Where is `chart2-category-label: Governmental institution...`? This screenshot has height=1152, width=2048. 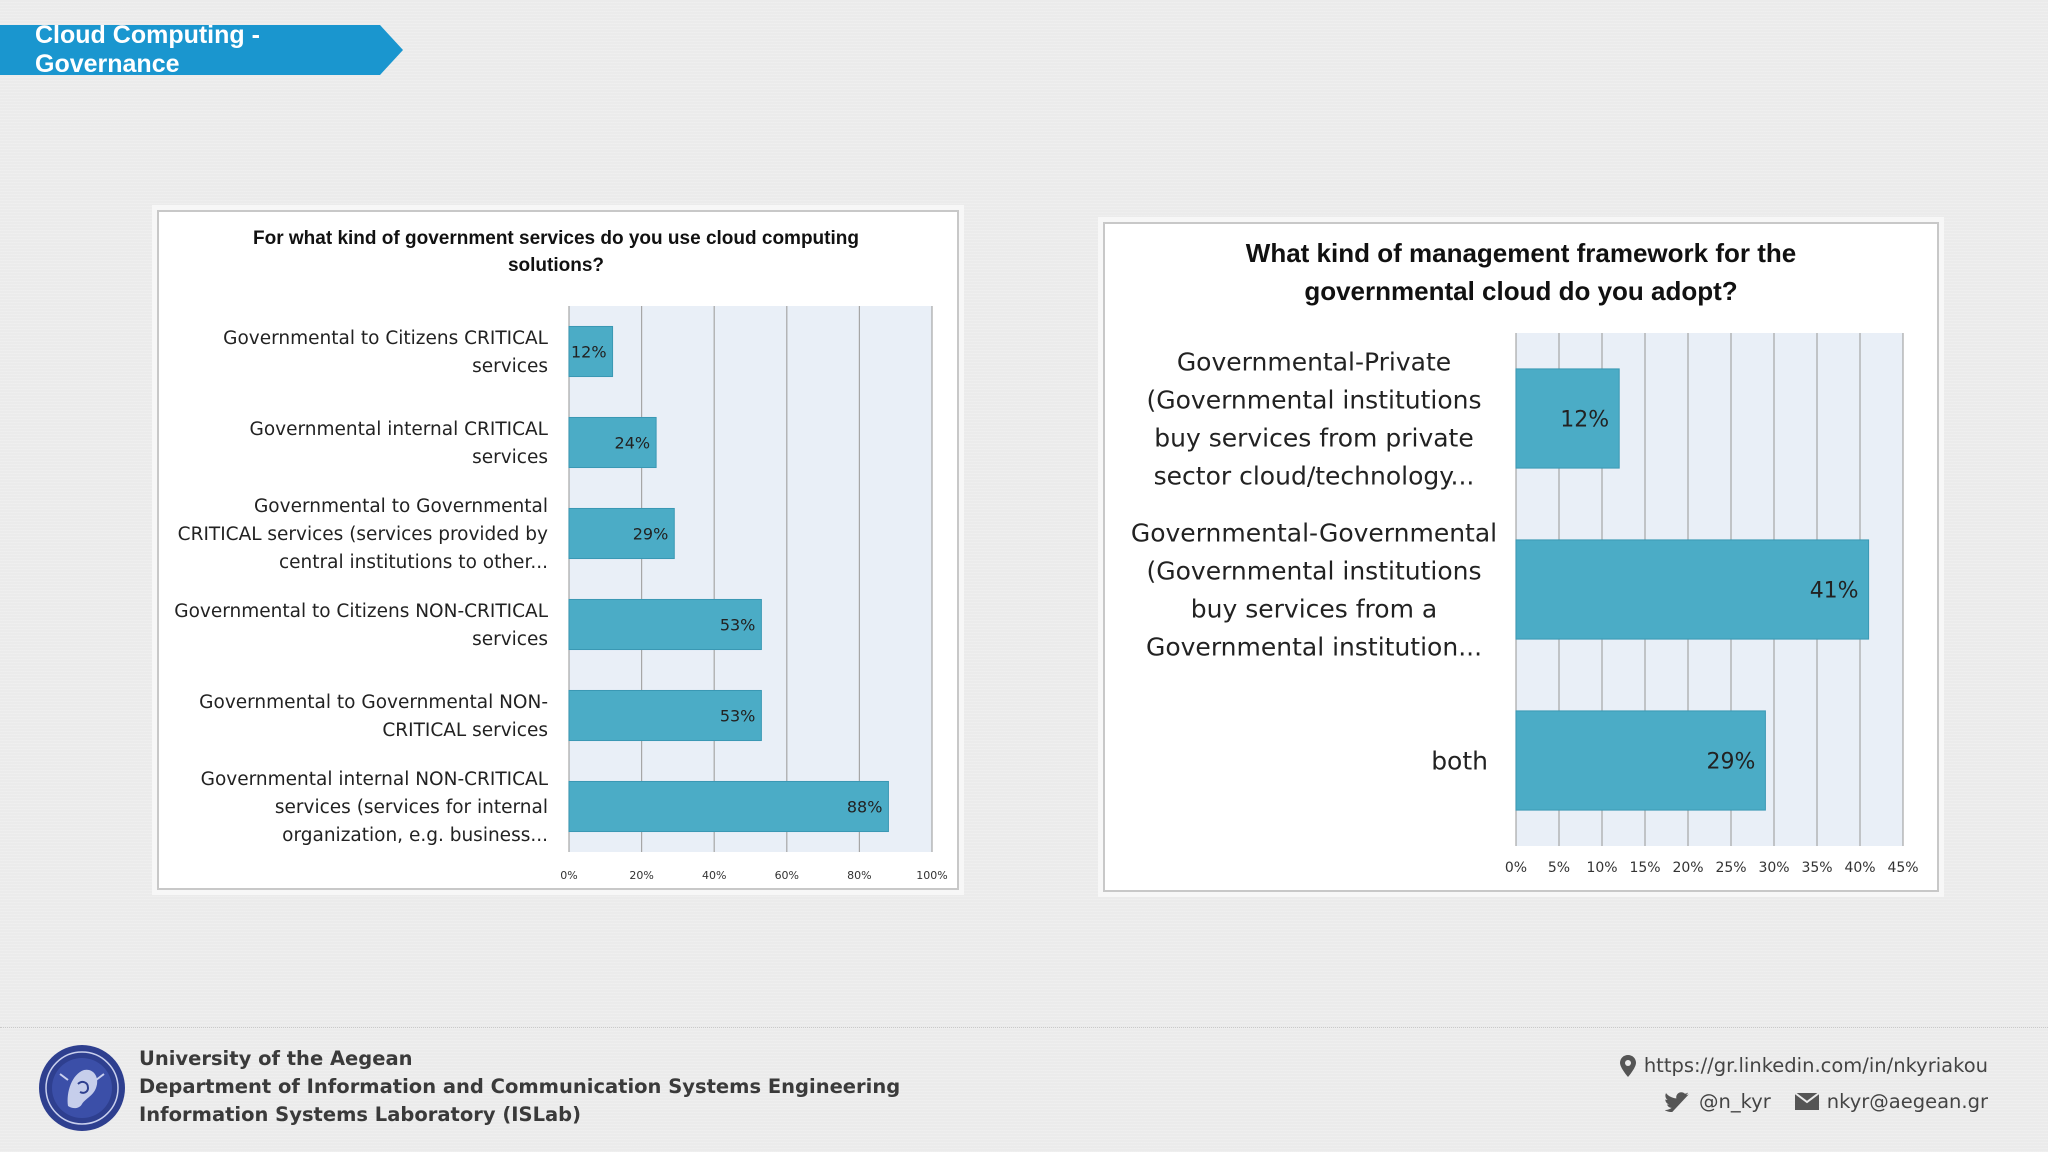
chart2-category-label: Governmental institution... is located at coordinates (1314, 647).